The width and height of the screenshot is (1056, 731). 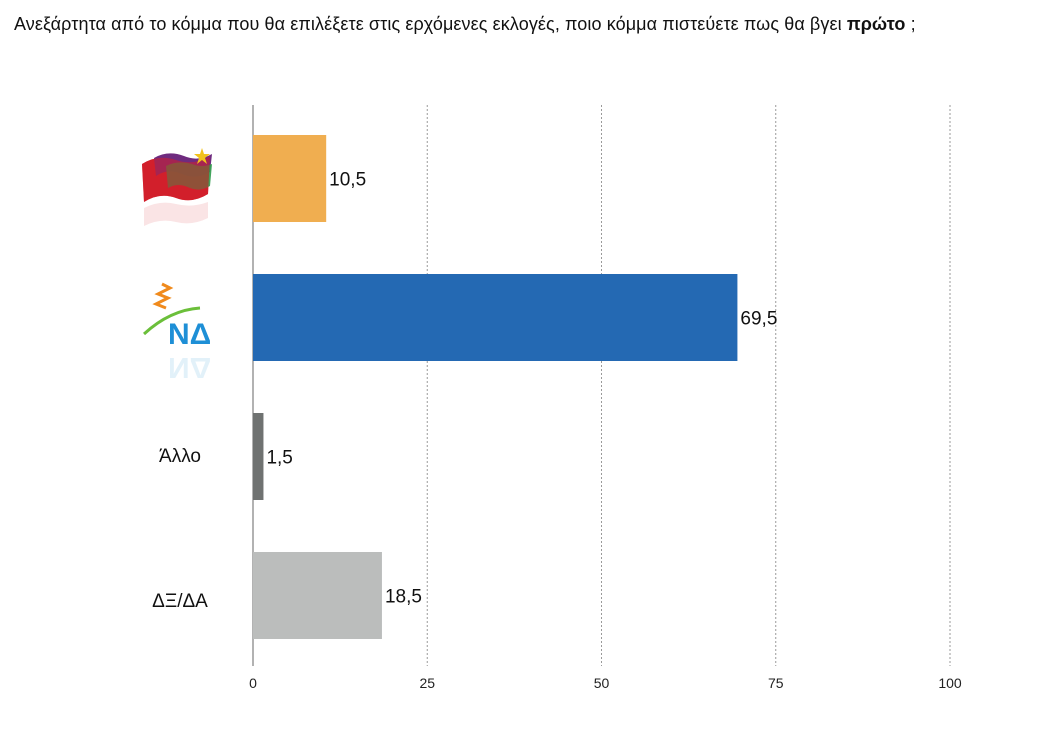 What do you see at coordinates (758, 319) in the screenshot?
I see `bar-value-label-1: 69,5` at bounding box center [758, 319].